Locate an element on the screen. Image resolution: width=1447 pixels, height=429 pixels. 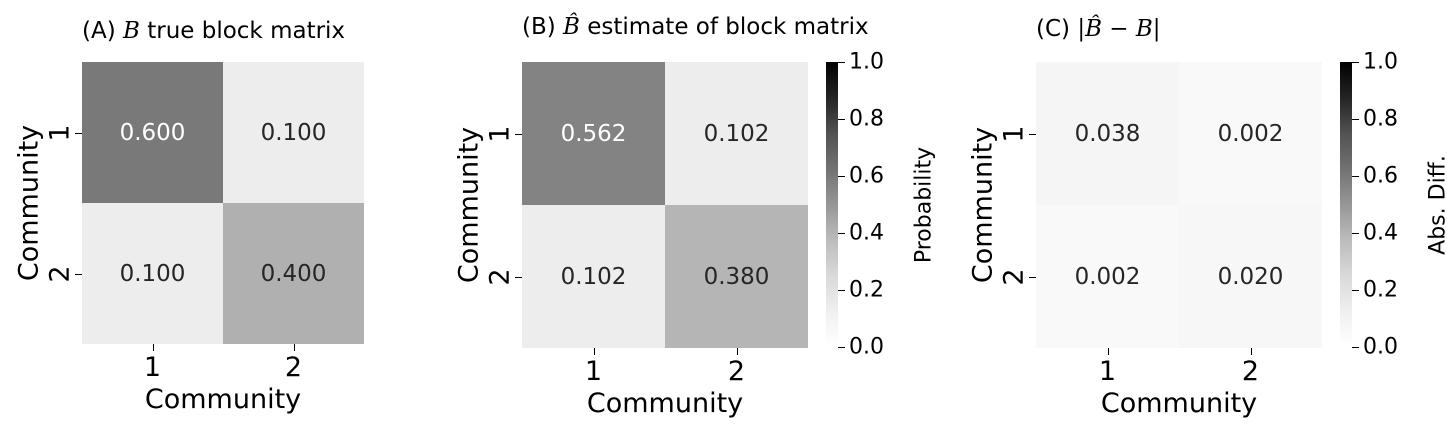
chart-title: (B) B̂ estimate of block matrix is located at coordinates (695, 27).